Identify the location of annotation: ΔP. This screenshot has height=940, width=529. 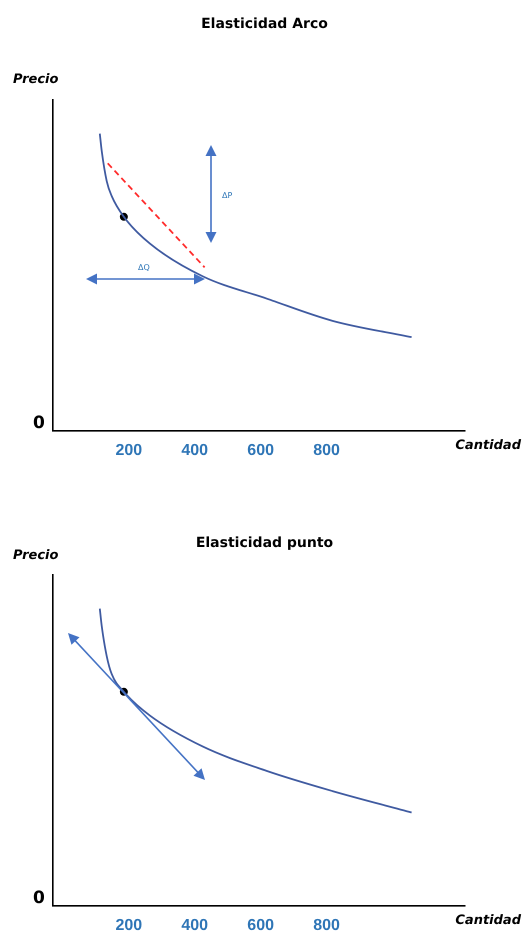
(227, 195).